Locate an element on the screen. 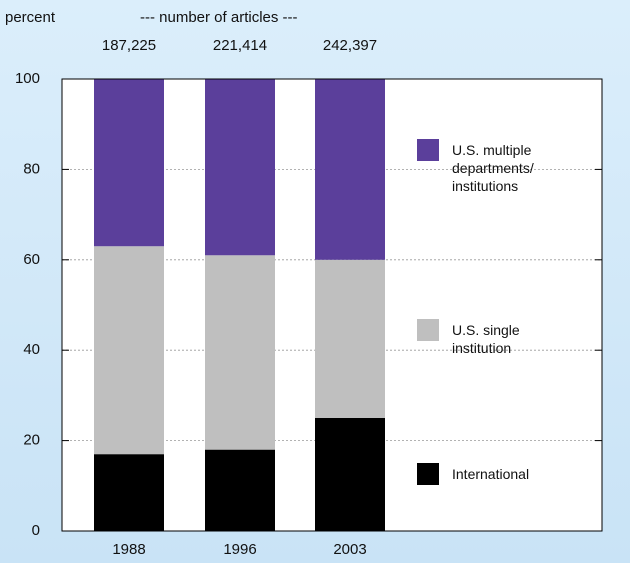 This screenshot has width=630, height=563. axis-label: percent is located at coordinates (30, 17).